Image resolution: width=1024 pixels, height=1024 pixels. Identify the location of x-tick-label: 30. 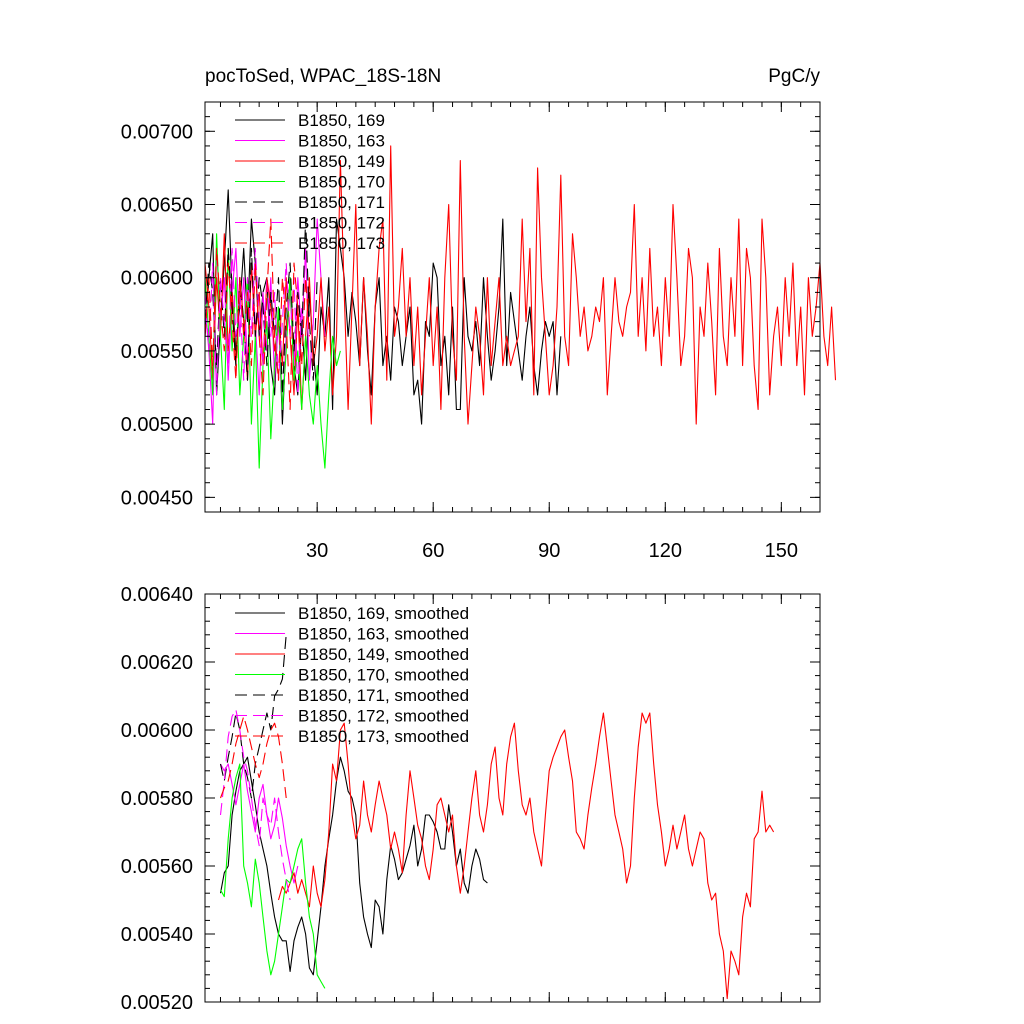
(317, 551).